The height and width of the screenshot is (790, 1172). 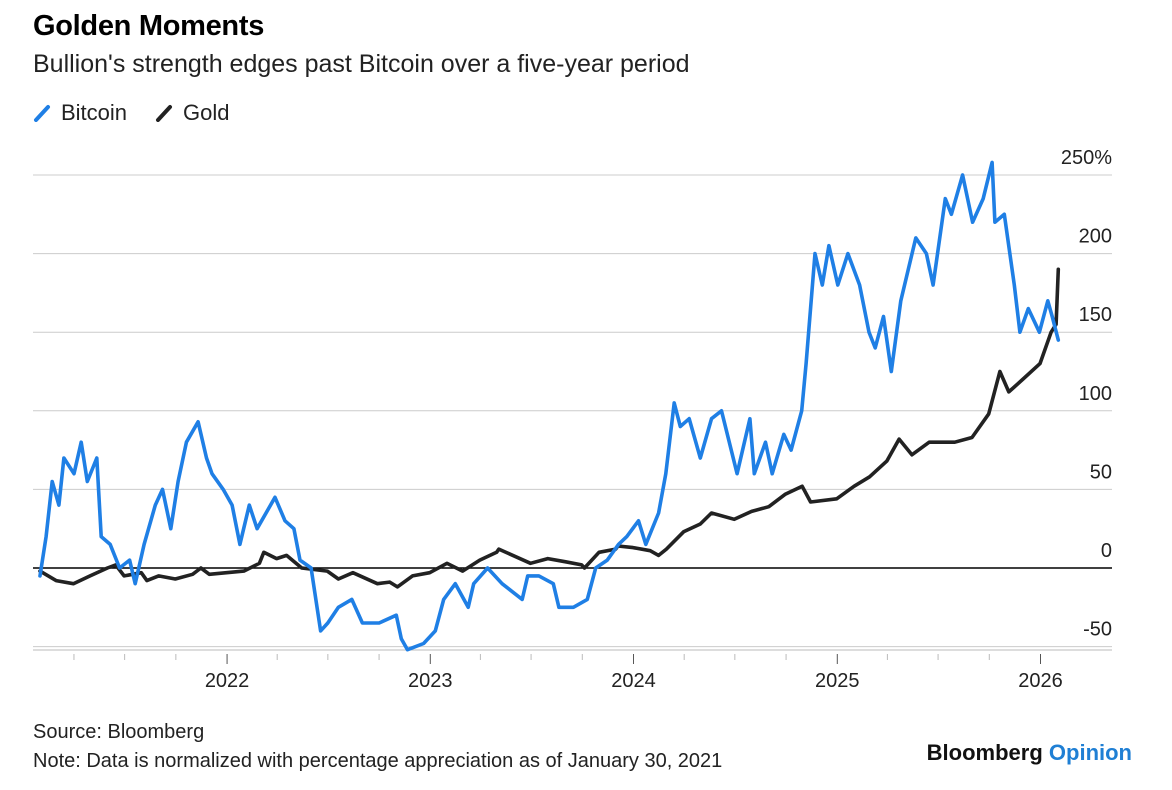 I want to click on y-axis-ticks: 250% 200 150 100 50 0 -50, so click(x=1086, y=394).